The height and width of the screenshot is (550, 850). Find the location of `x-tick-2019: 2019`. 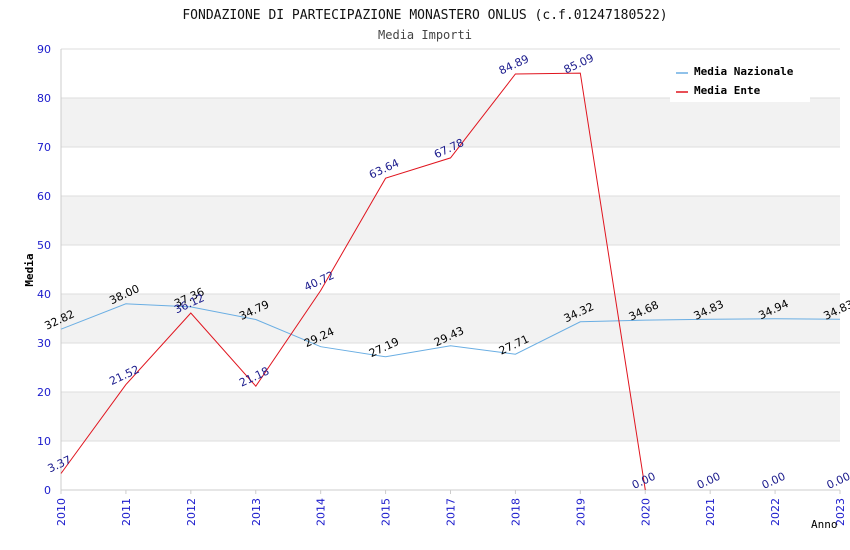

x-tick-2019: 2019 is located at coordinates (580, 512).